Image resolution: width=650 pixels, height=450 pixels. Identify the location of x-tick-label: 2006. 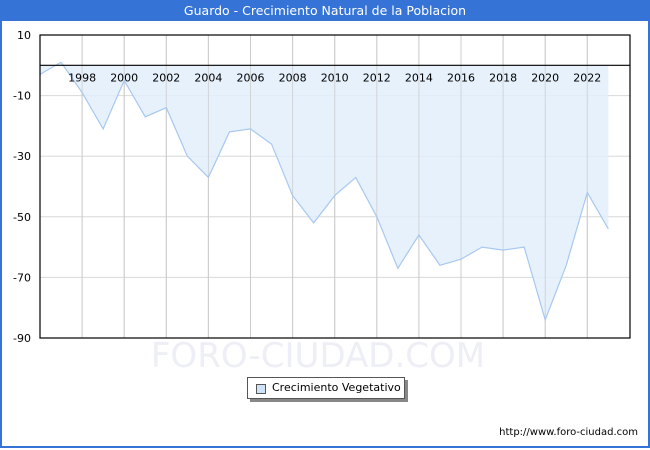
(251, 77).